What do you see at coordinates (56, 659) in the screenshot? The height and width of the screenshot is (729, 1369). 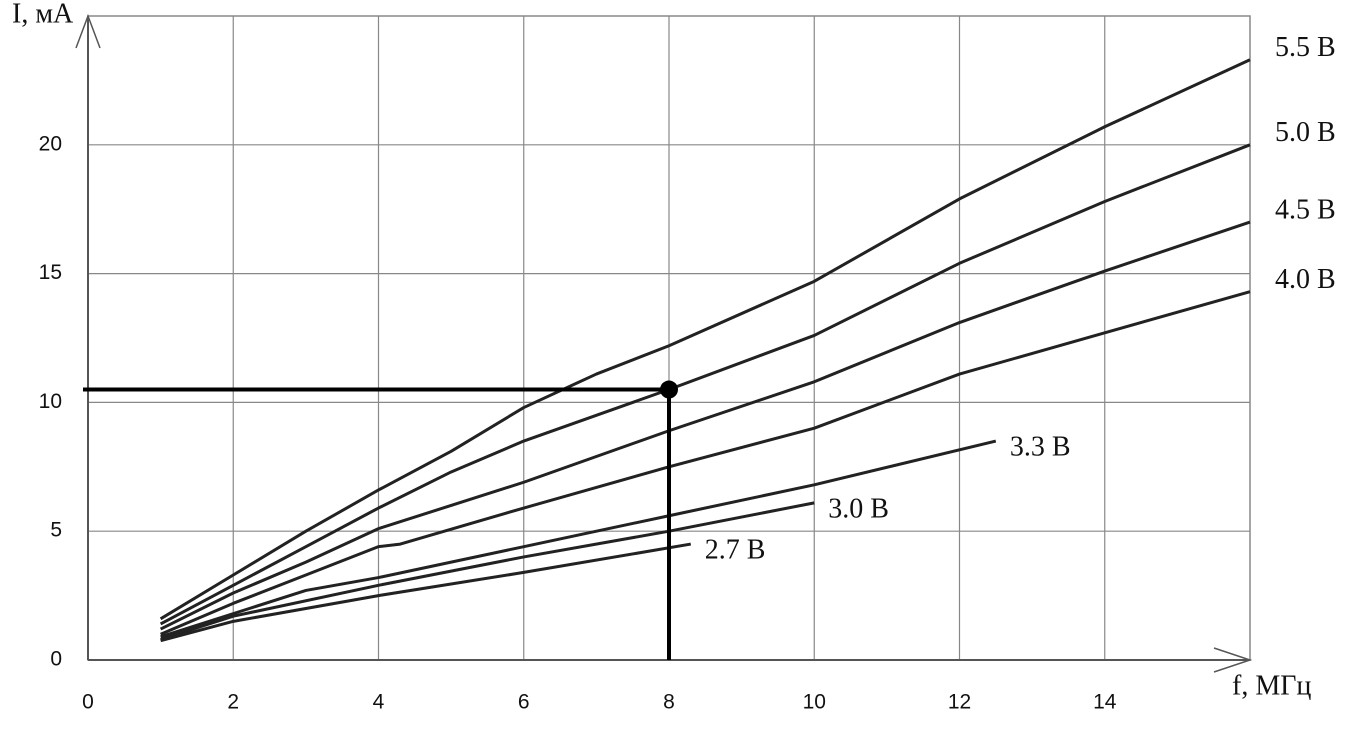 I see `y-tick-label: 0` at bounding box center [56, 659].